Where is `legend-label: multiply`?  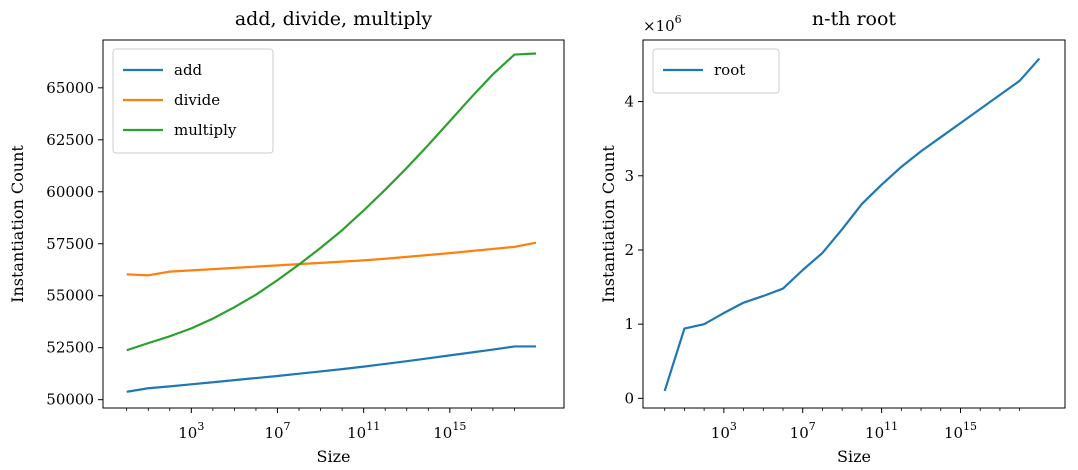
legend-label: multiply is located at coordinates (205, 130).